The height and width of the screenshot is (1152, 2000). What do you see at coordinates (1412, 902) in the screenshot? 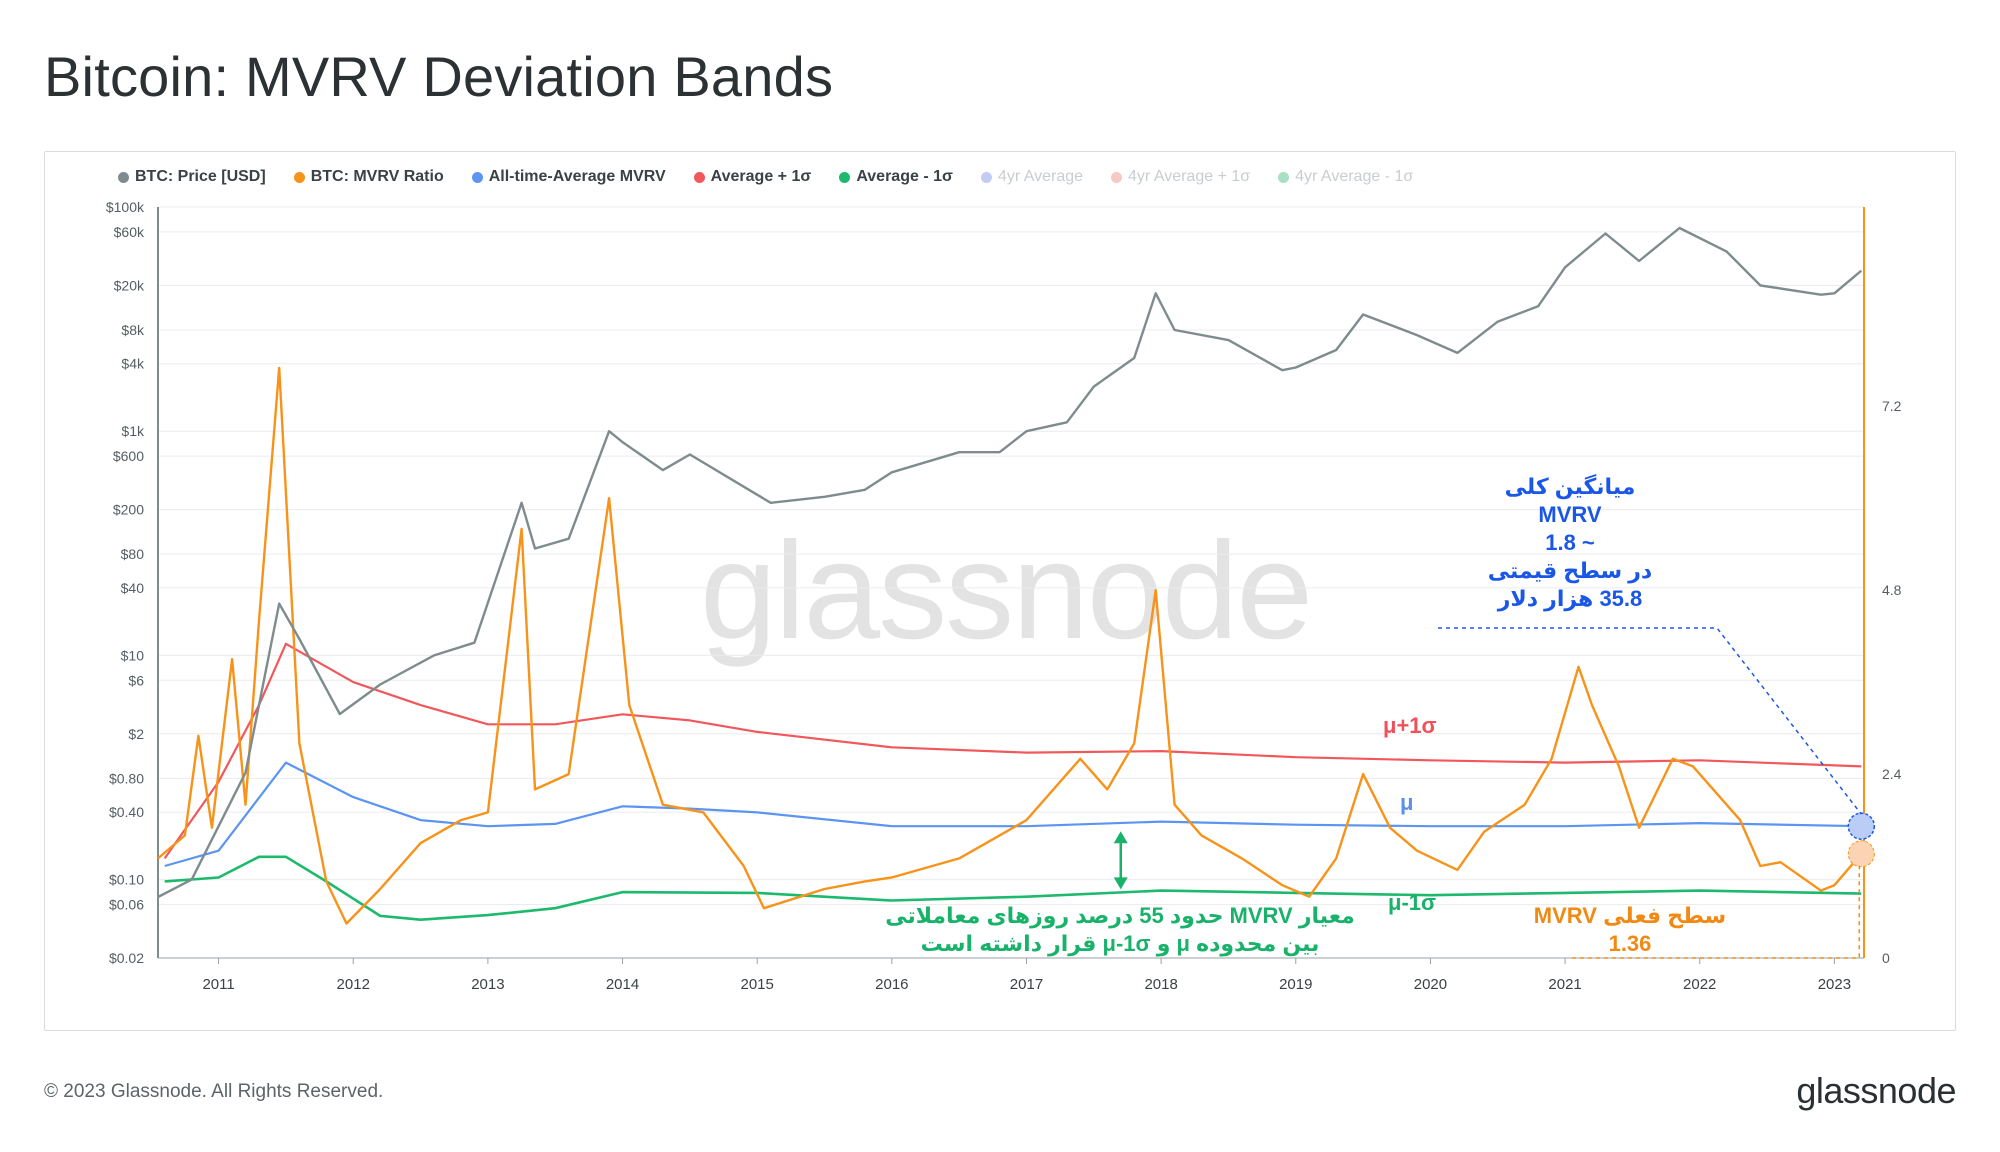
I see `band-label-lower: μ-1σ` at bounding box center [1412, 902].